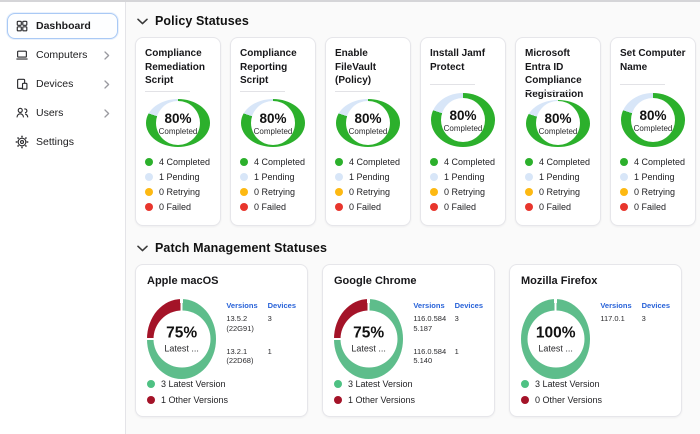 This screenshot has width=700, height=434. I want to click on policy-card-title: Enable FileVault (Policy), so click(356, 67).